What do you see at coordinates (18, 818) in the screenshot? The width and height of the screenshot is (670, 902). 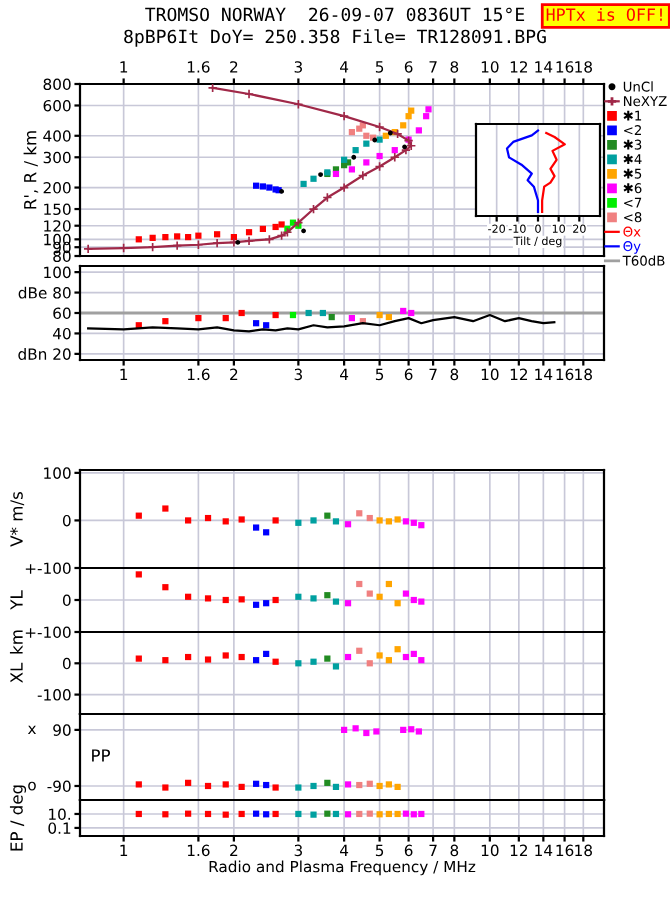 I see `y-axis-title: EP / deg` at bounding box center [18, 818].